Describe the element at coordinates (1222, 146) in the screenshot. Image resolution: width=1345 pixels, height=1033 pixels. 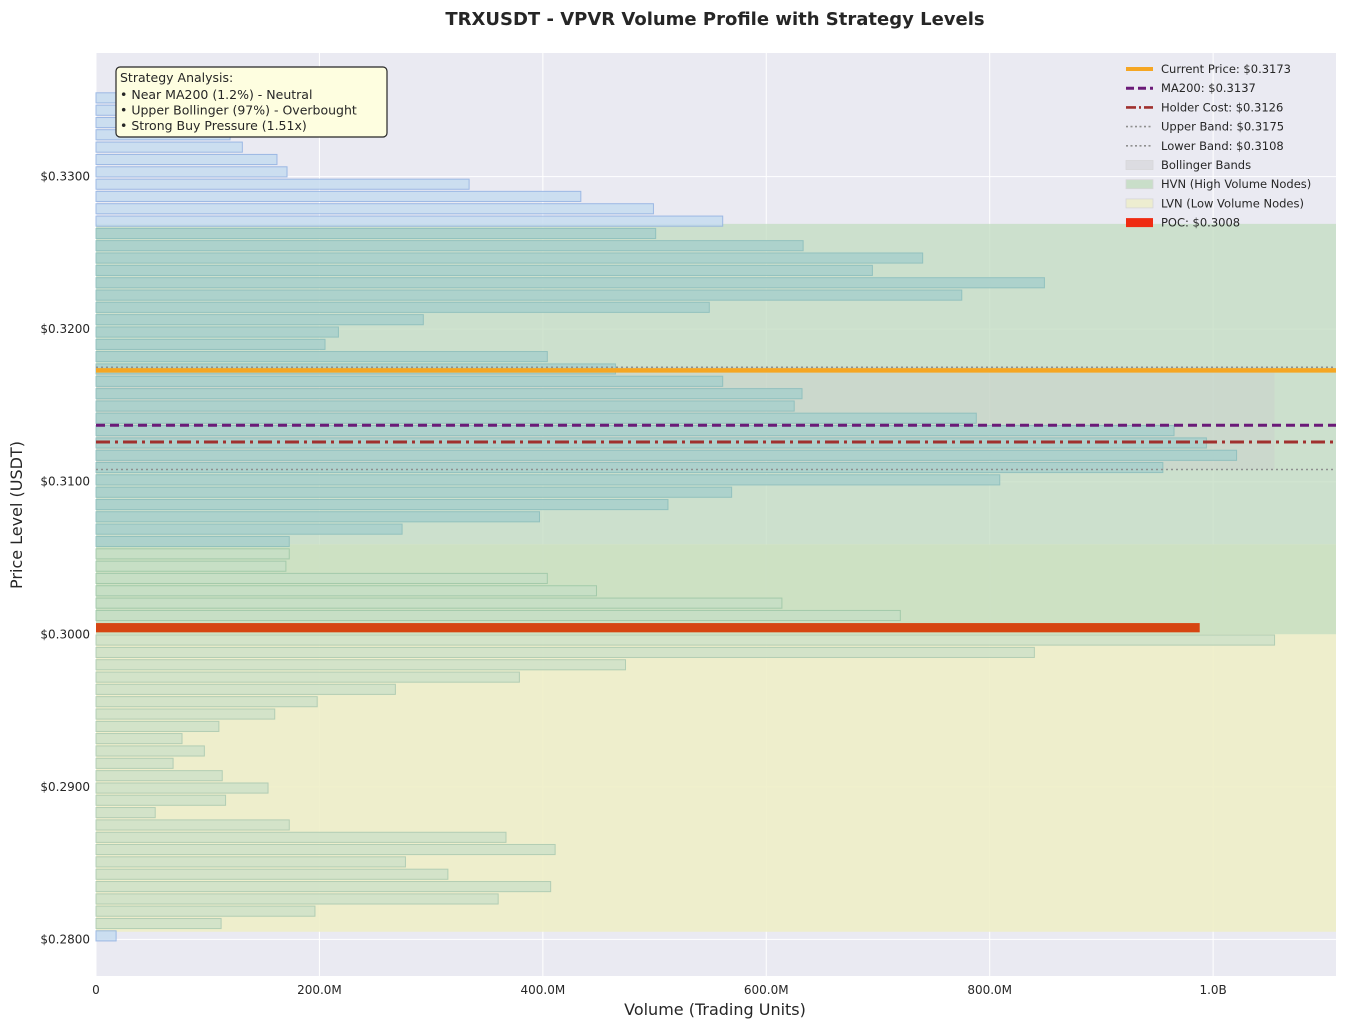
I see `legend-label-lower: Lower Band: $0.3108` at that location.